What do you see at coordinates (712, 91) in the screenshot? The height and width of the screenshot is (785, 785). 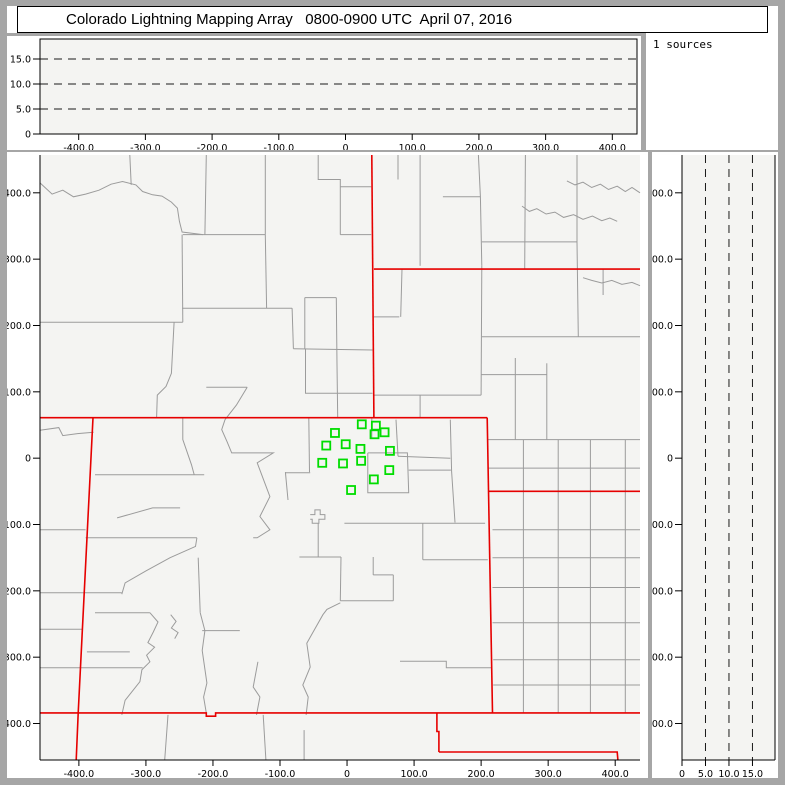 I see `sources-panel: 1 sources` at bounding box center [712, 91].